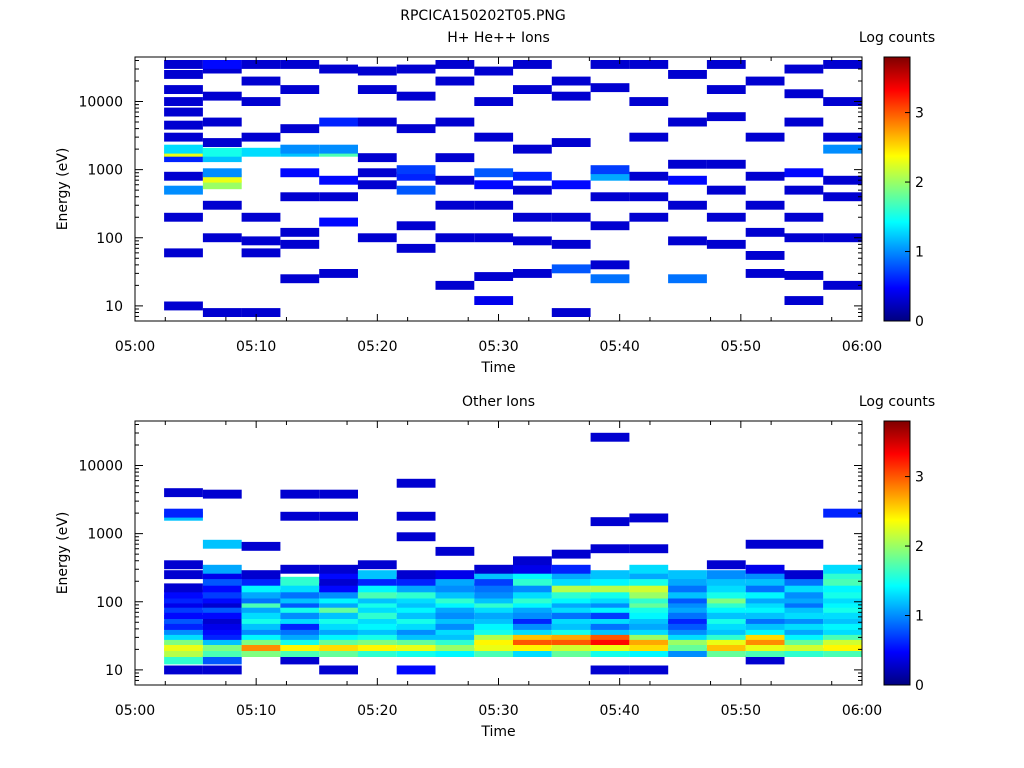  Describe the element at coordinates (919, 478) in the screenshot. I see `colorbar-tick-label: 3` at that location.